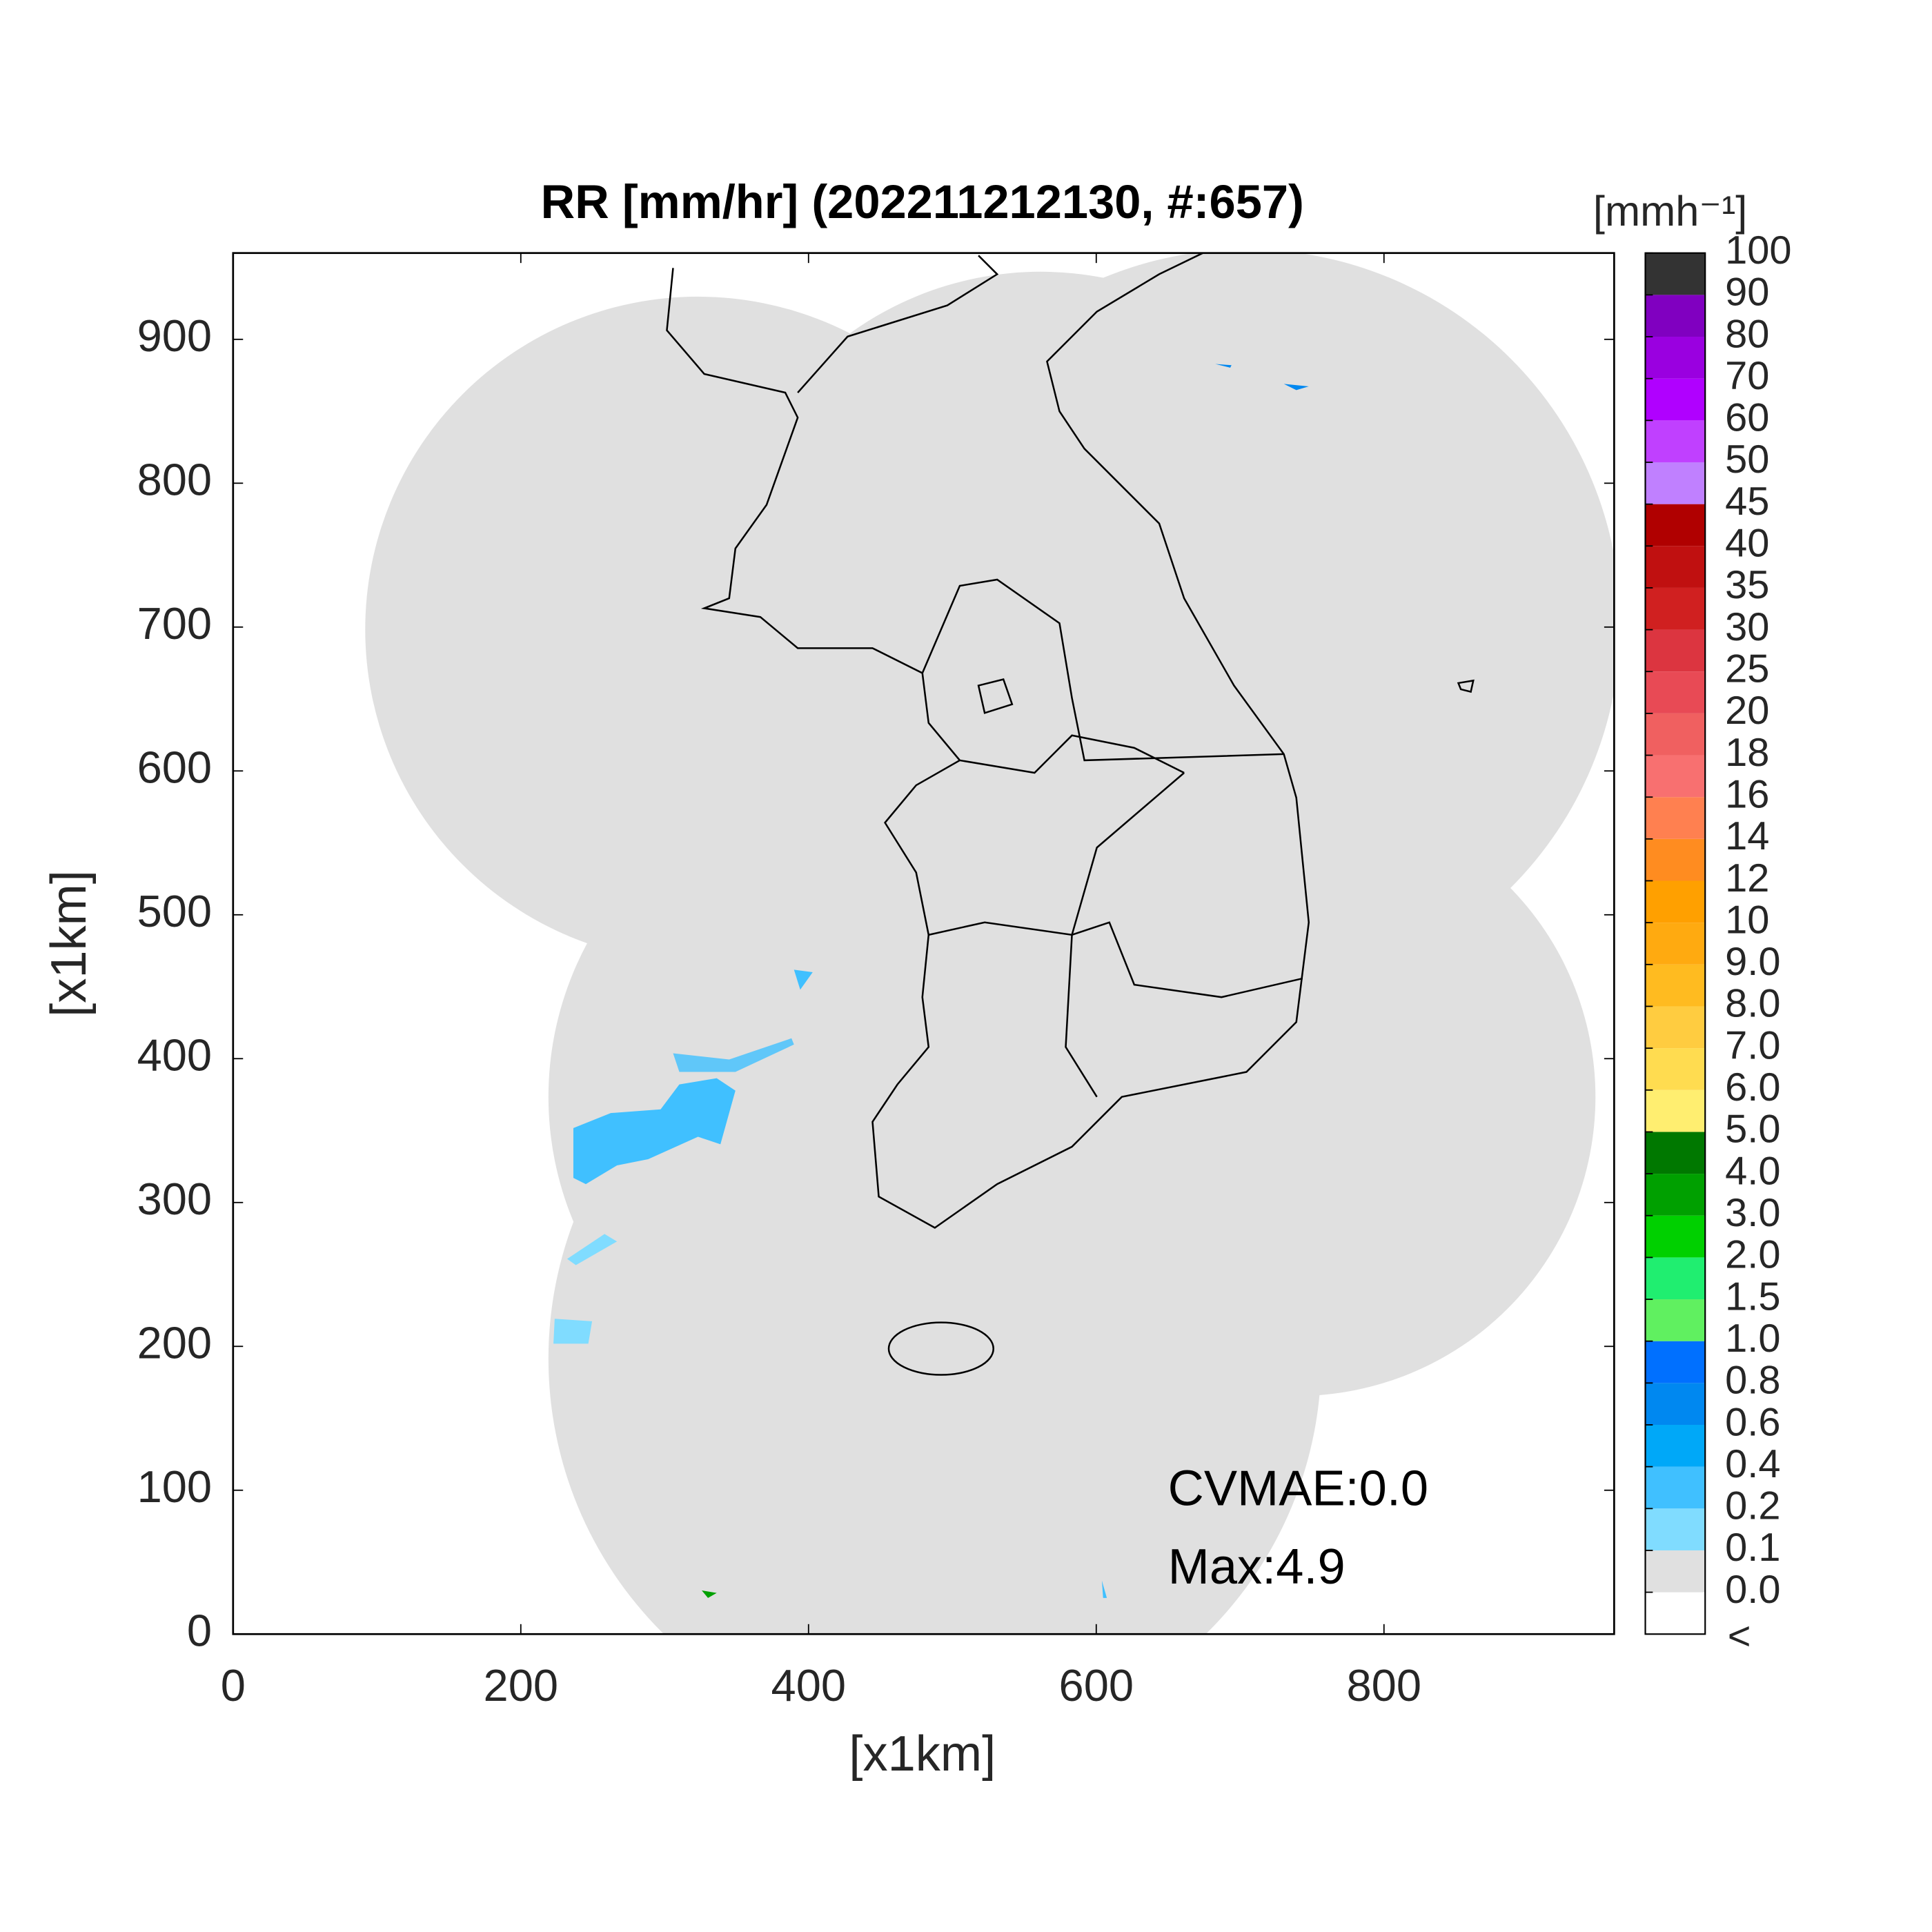 The image size is (1932, 1932). What do you see at coordinates (1747, 418) in the screenshot?
I see `colorbar-label: 60` at bounding box center [1747, 418].